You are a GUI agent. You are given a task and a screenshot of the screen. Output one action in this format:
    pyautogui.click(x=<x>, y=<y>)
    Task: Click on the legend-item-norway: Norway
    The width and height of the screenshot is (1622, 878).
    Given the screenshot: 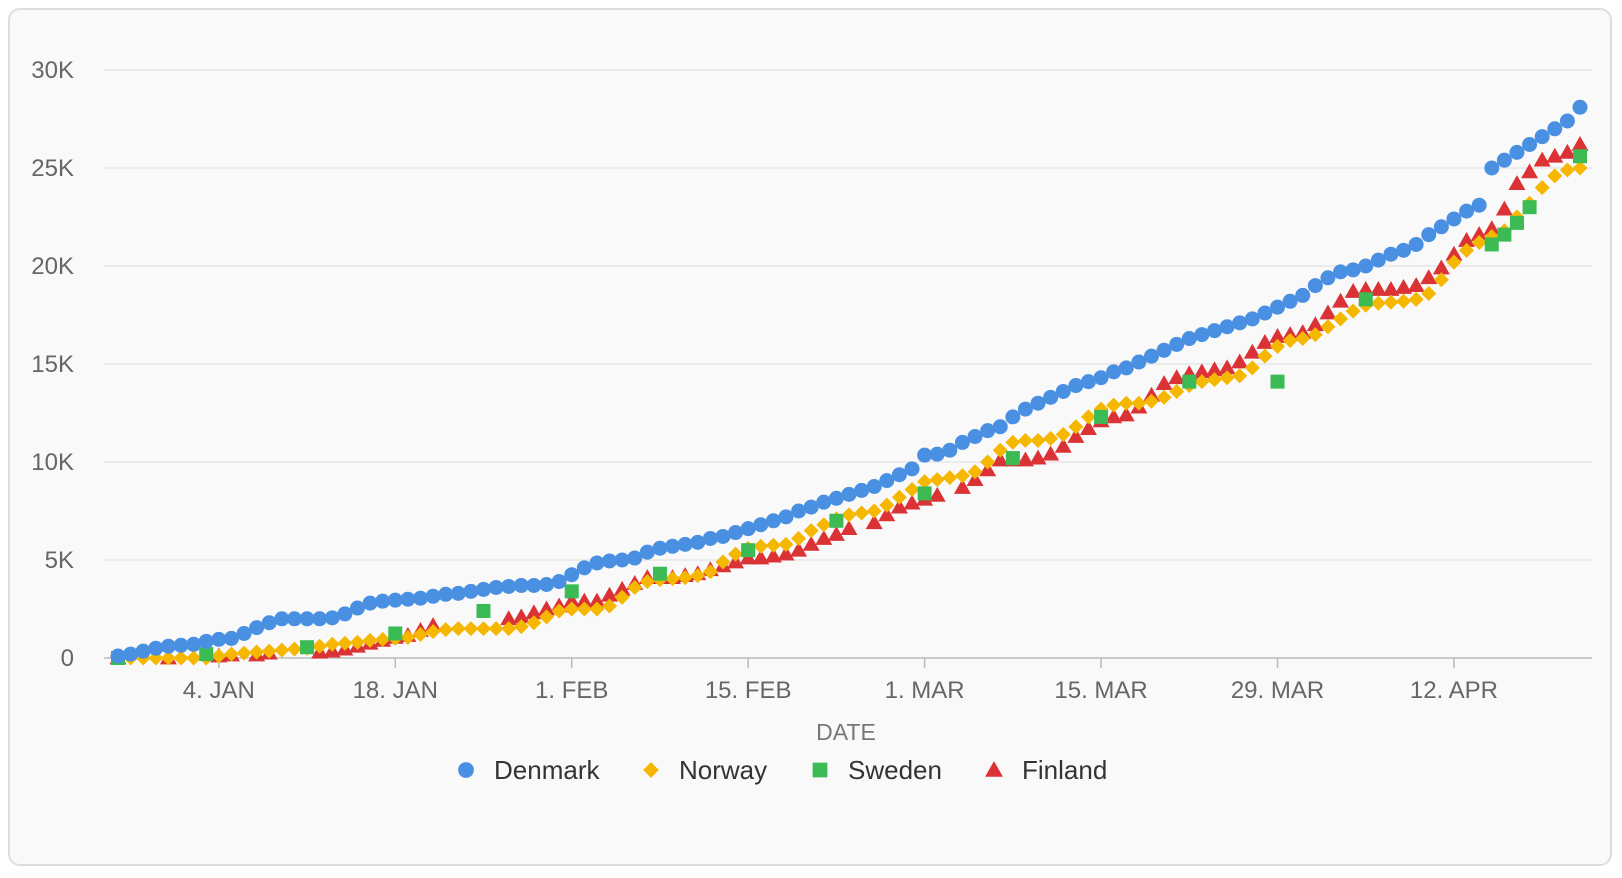 What is the action you would take?
    pyautogui.click(x=705, y=770)
    